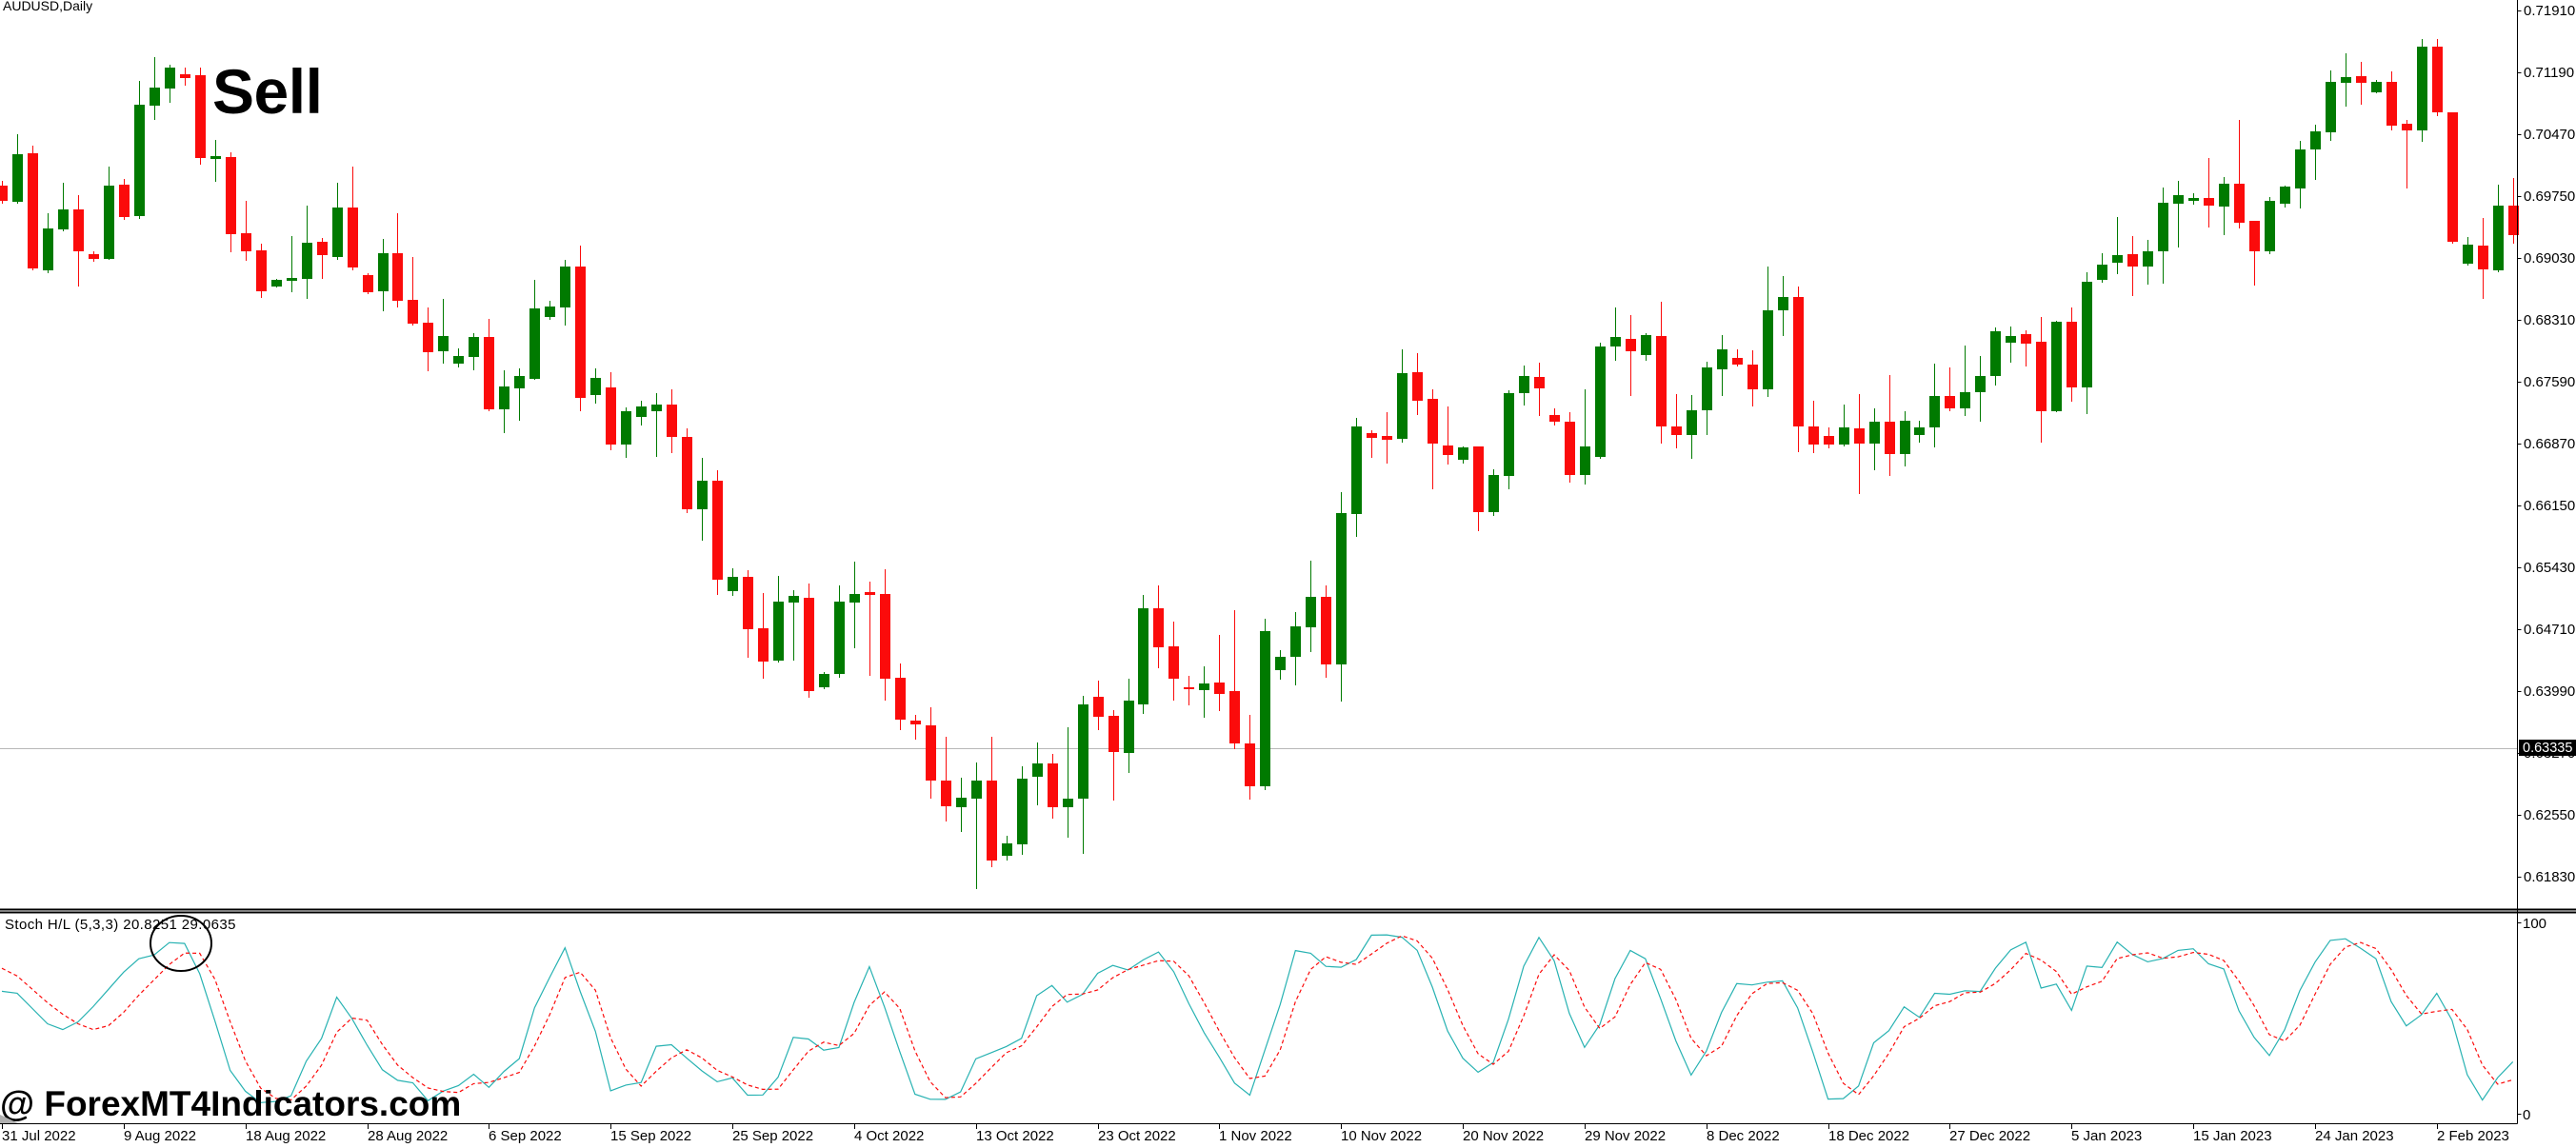 Image resolution: width=2576 pixels, height=1148 pixels. Describe the element at coordinates (2473, 1135) in the screenshot. I see `svg-text: 2 Feb 2023` at that location.